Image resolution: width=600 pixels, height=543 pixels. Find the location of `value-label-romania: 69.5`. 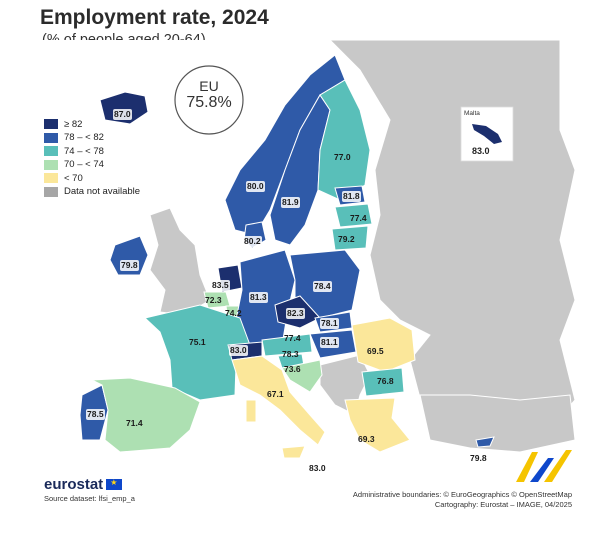

value-label-romania: 69.5 is located at coordinates (375, 351).